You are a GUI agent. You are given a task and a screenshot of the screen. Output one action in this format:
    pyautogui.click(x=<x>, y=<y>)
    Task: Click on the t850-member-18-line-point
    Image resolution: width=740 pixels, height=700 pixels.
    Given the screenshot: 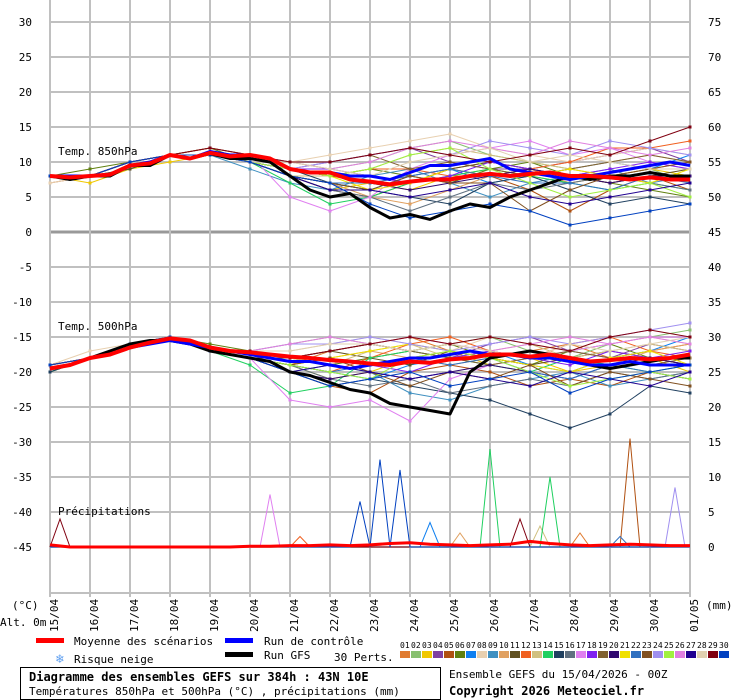 What is the action you would take?
    pyautogui.click(x=610, y=169)
    